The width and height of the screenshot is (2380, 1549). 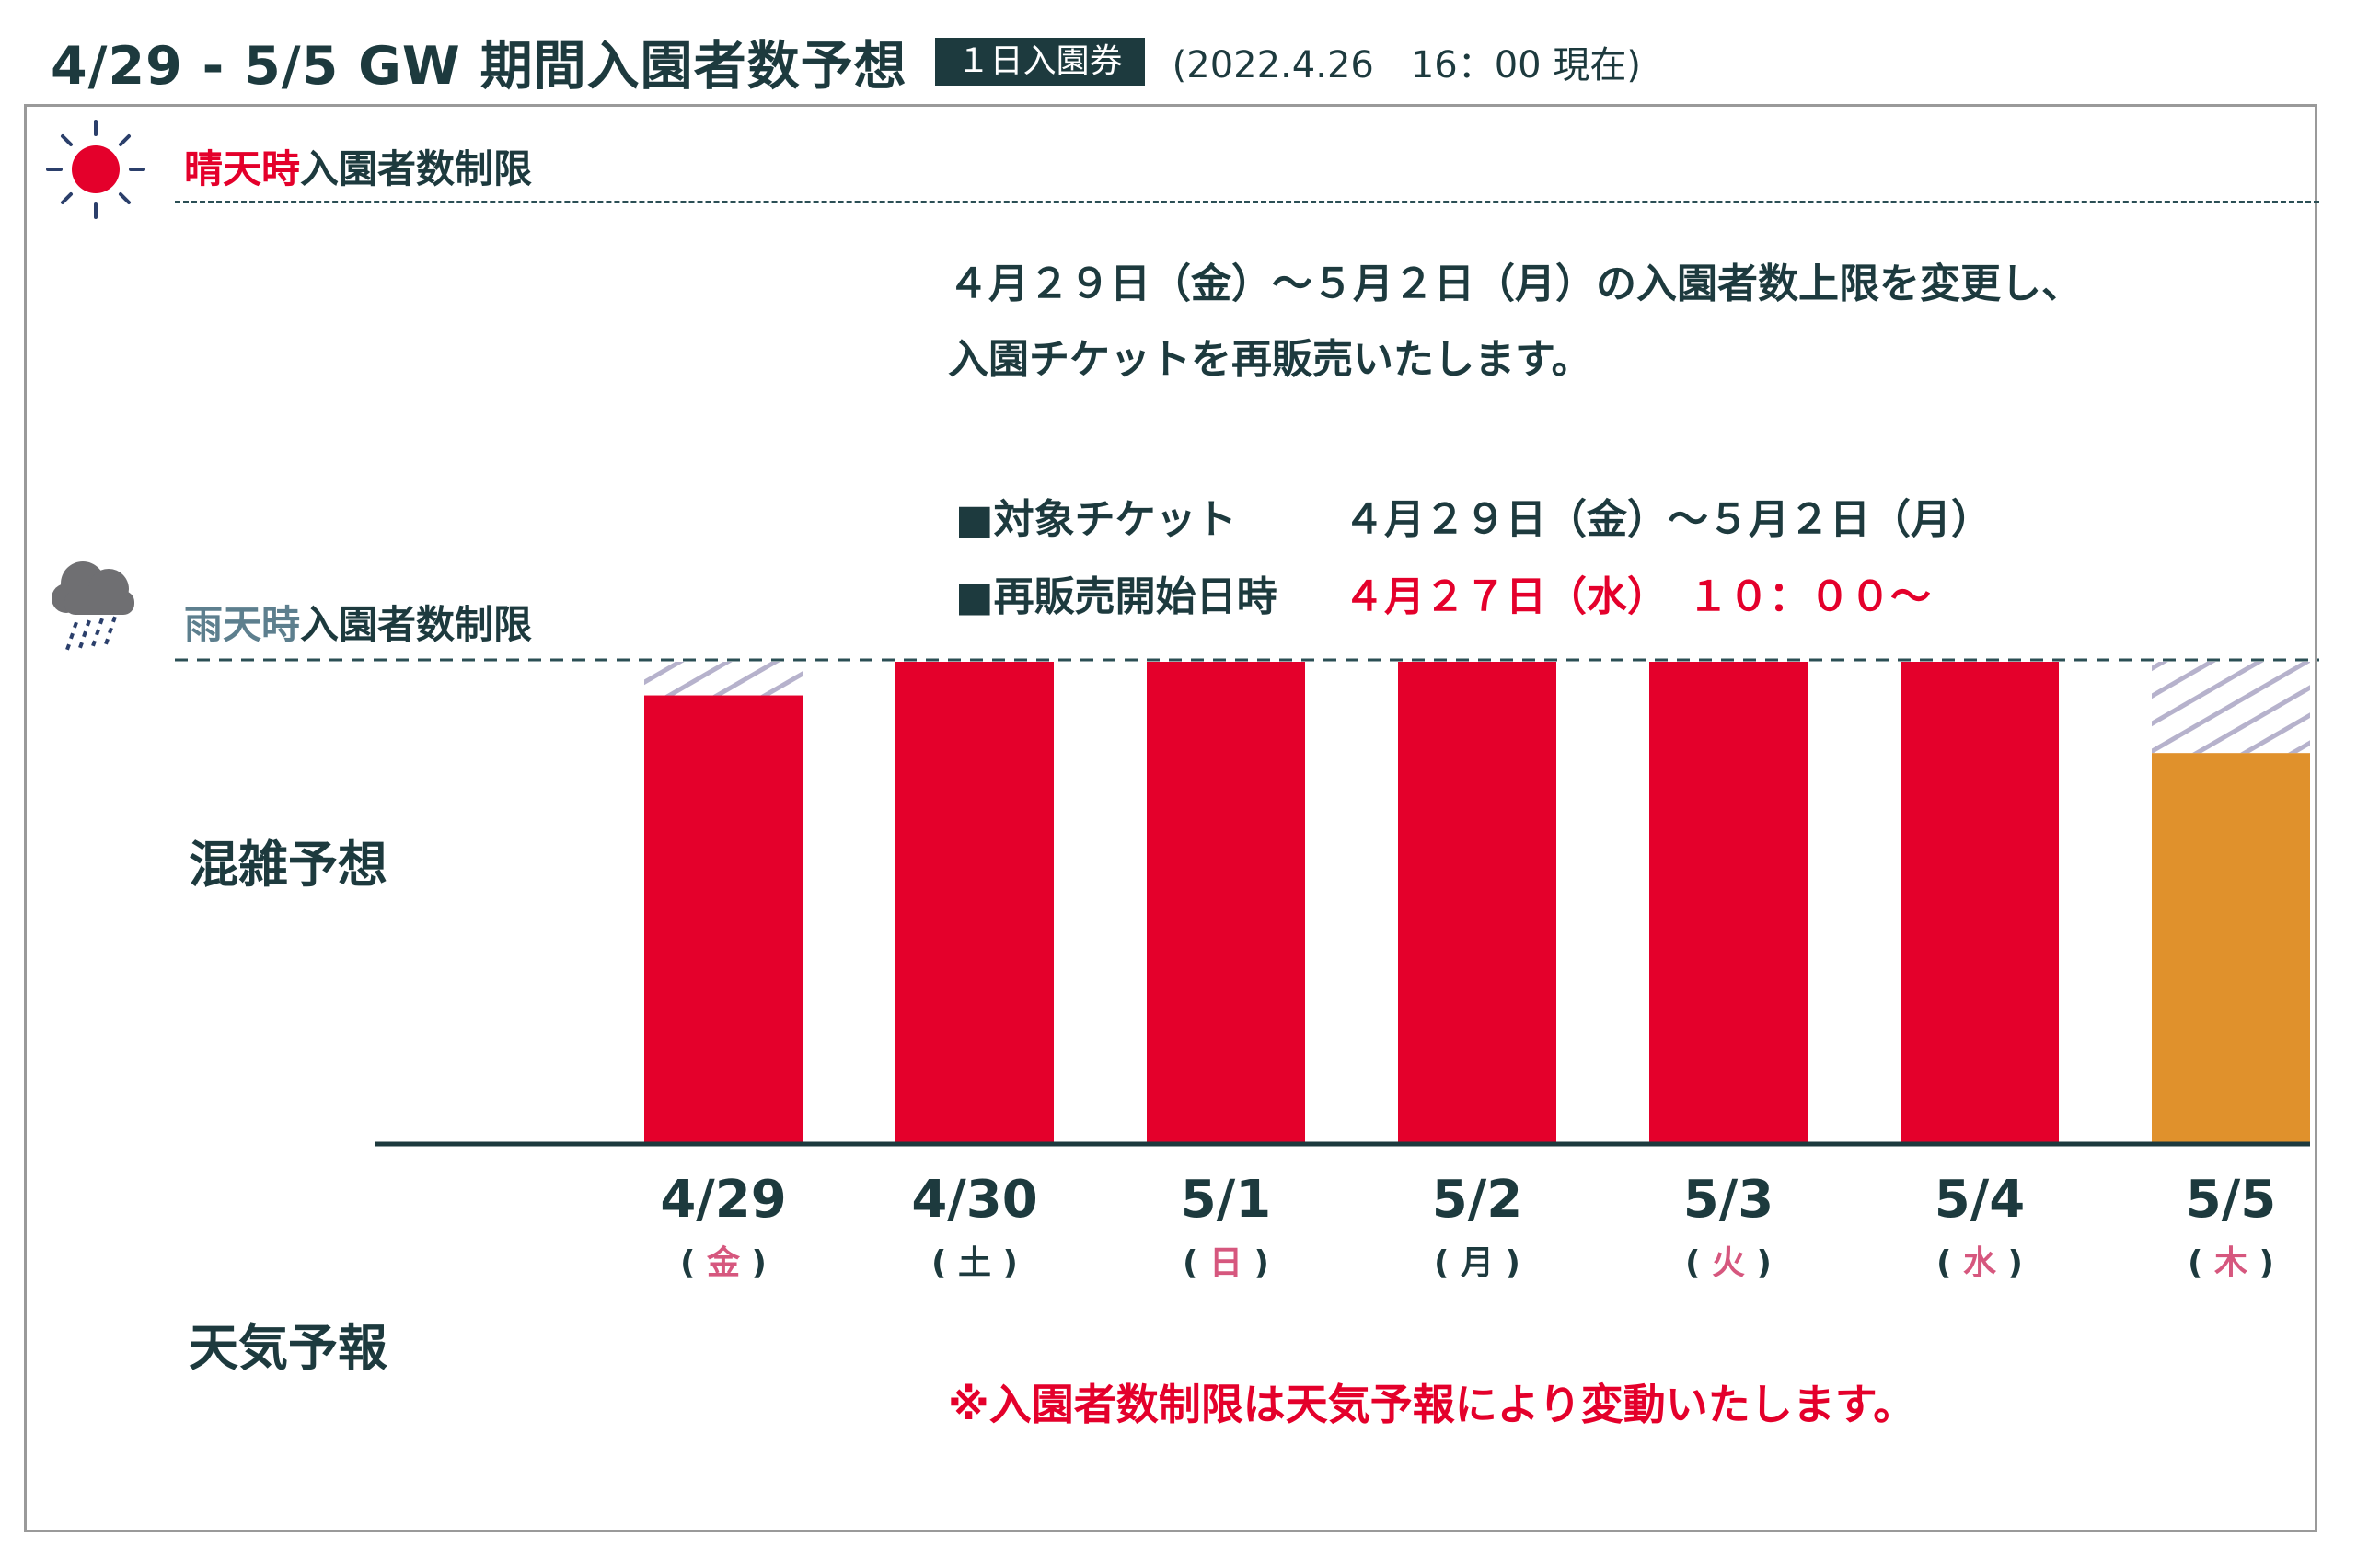 I want to click on notice-row-target-ticket: ■対象チケット ４月２９日（金）～５月２日（月）, so click(x=1473, y=515).